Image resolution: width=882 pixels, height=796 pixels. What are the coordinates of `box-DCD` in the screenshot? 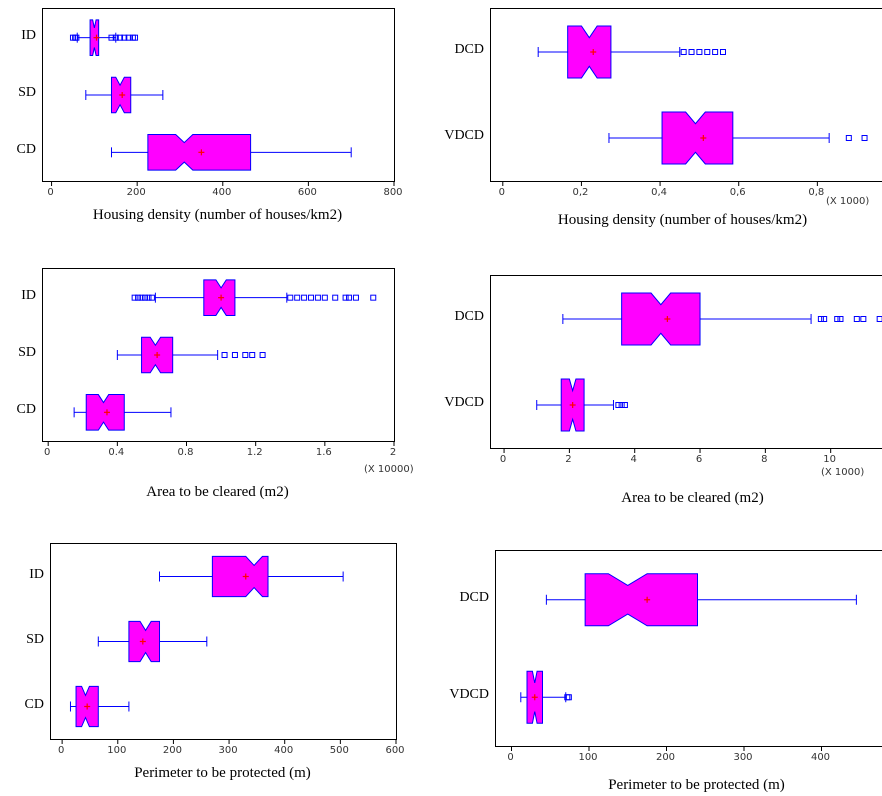 It's located at (661, 319).